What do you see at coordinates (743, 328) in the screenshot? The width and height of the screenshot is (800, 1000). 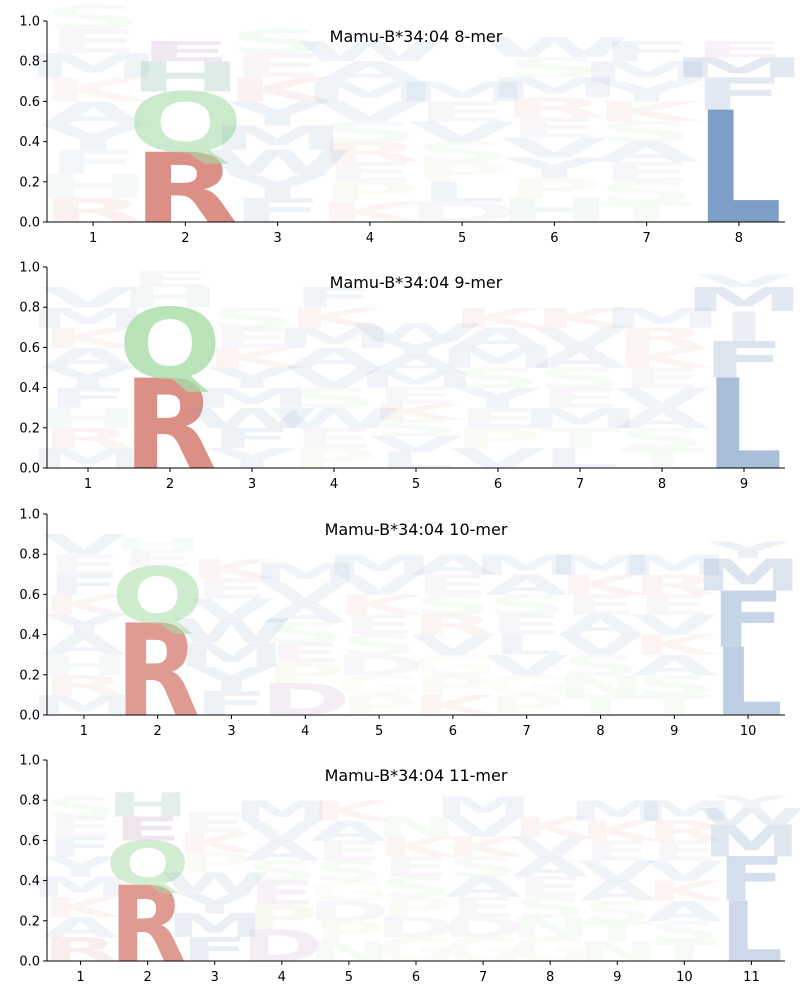 I see `logo-letter: I` at bounding box center [743, 328].